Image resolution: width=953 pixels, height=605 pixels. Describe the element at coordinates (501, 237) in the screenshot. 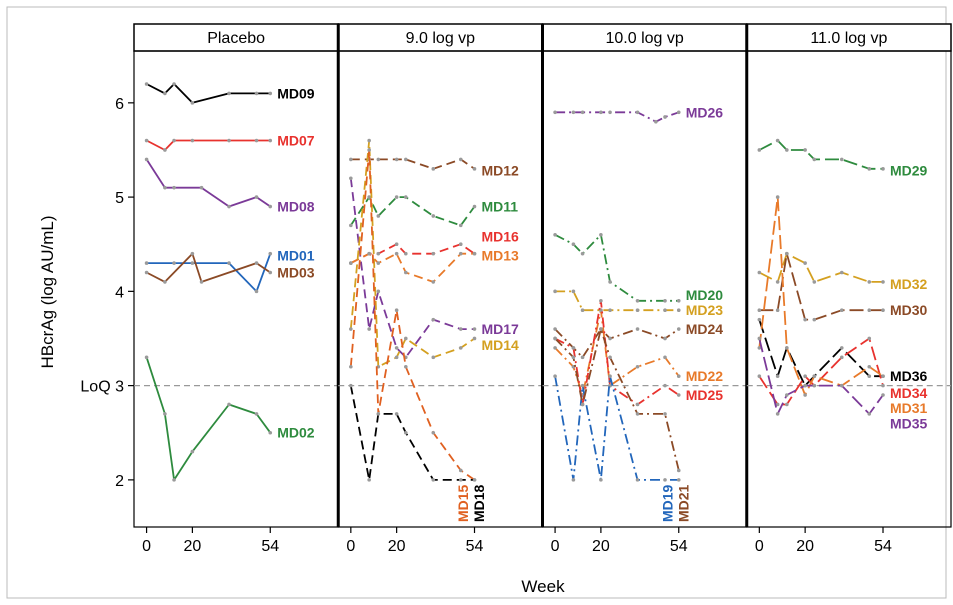

I see `series-label: MD16` at that location.